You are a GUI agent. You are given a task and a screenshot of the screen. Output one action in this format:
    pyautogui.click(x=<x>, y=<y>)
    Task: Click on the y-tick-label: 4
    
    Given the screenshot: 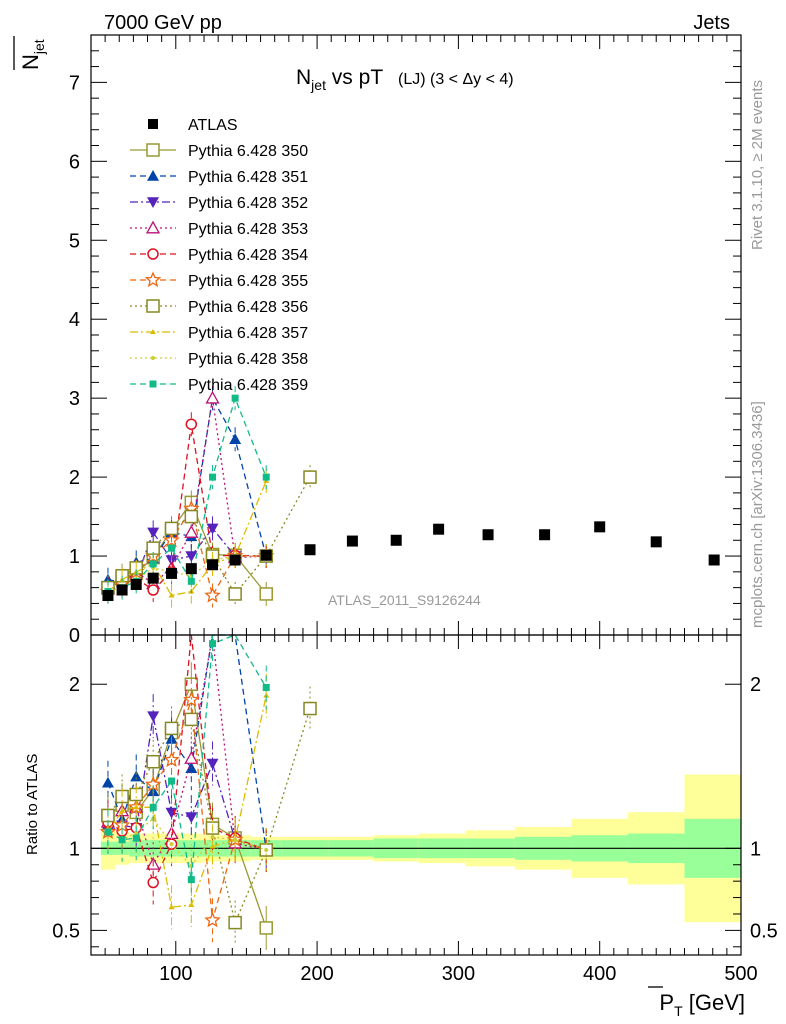 What is the action you would take?
    pyautogui.click(x=74, y=320)
    